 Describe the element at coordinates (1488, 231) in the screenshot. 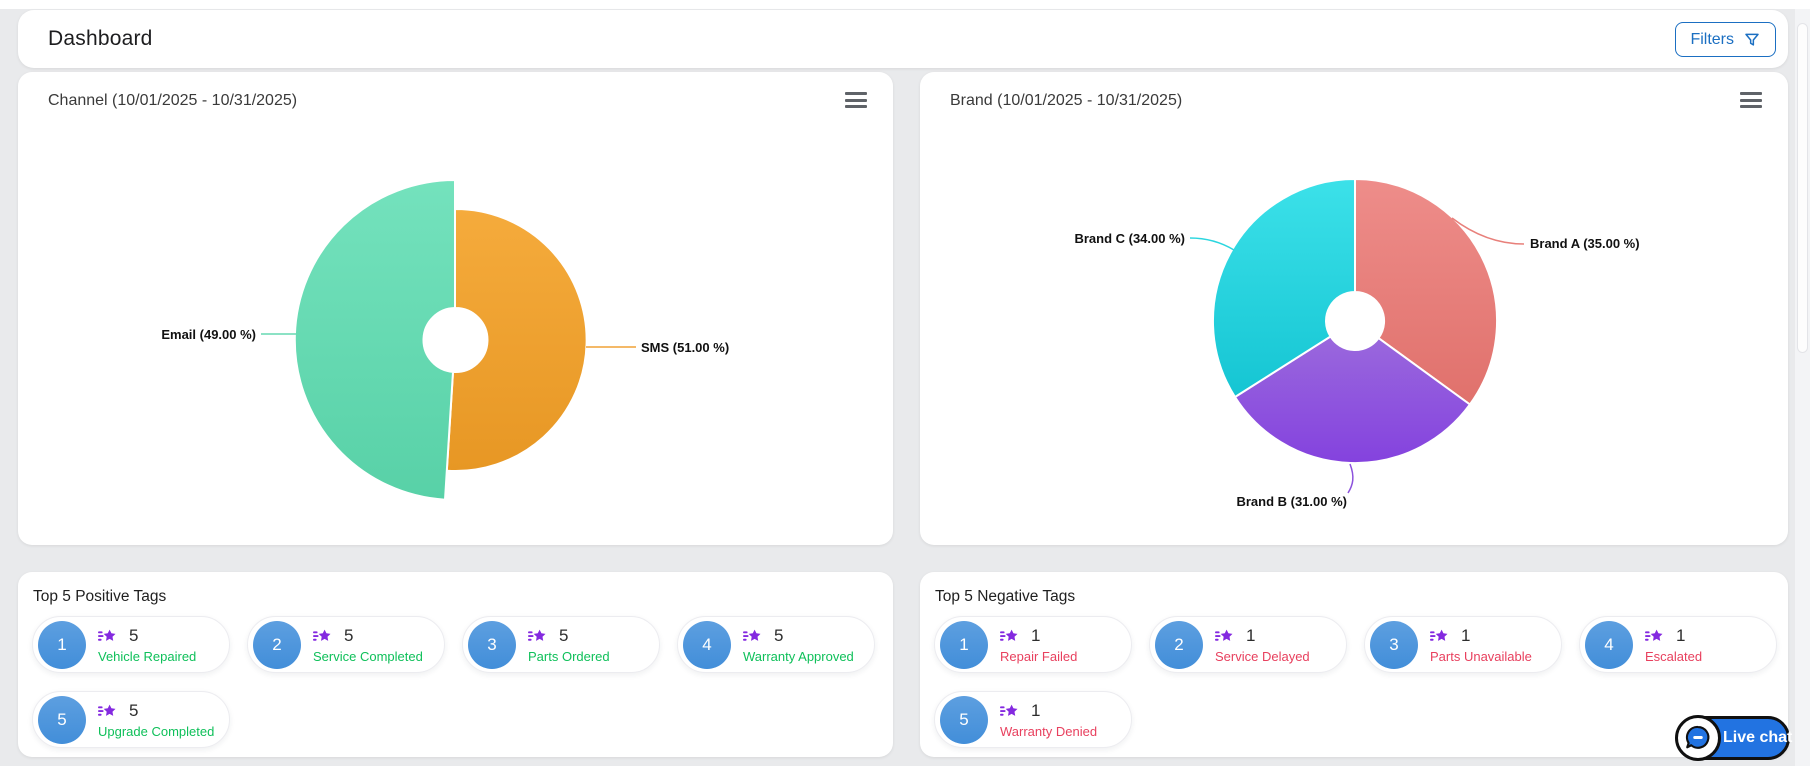

I see `brand-a-label-connector` at that location.